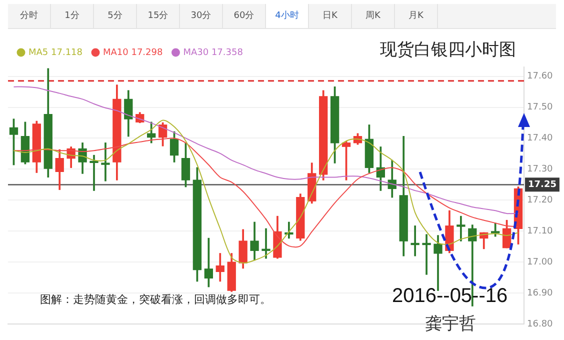 The height and width of the screenshot is (340, 564). Describe the element at coordinates (55, 53) in the screenshot. I see `legend-label: MA5 17.118` at that location.